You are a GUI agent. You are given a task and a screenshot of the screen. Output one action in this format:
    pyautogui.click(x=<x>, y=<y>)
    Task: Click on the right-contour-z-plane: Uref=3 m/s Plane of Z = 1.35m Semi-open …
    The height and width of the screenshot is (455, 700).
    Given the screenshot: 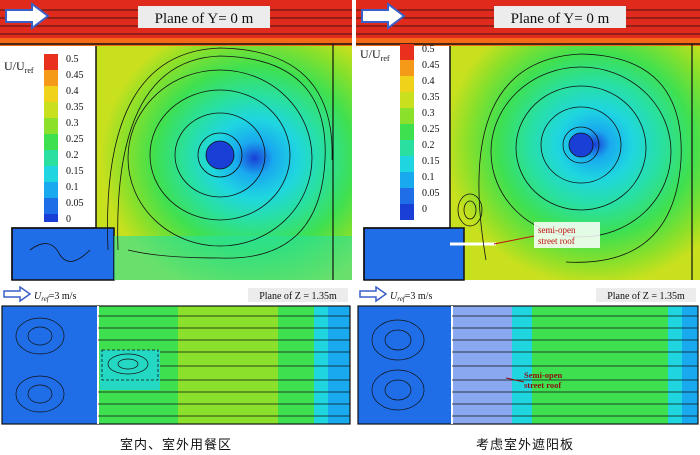 What is the action you would take?
    pyautogui.click(x=528, y=355)
    